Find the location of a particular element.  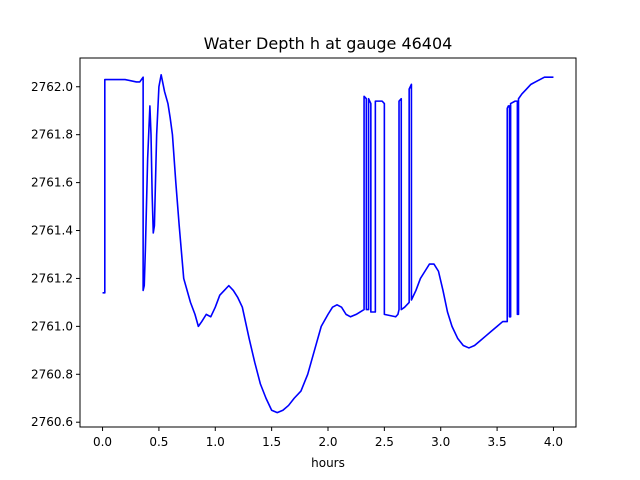

x-tick-label: 0.5 is located at coordinates (158, 442).